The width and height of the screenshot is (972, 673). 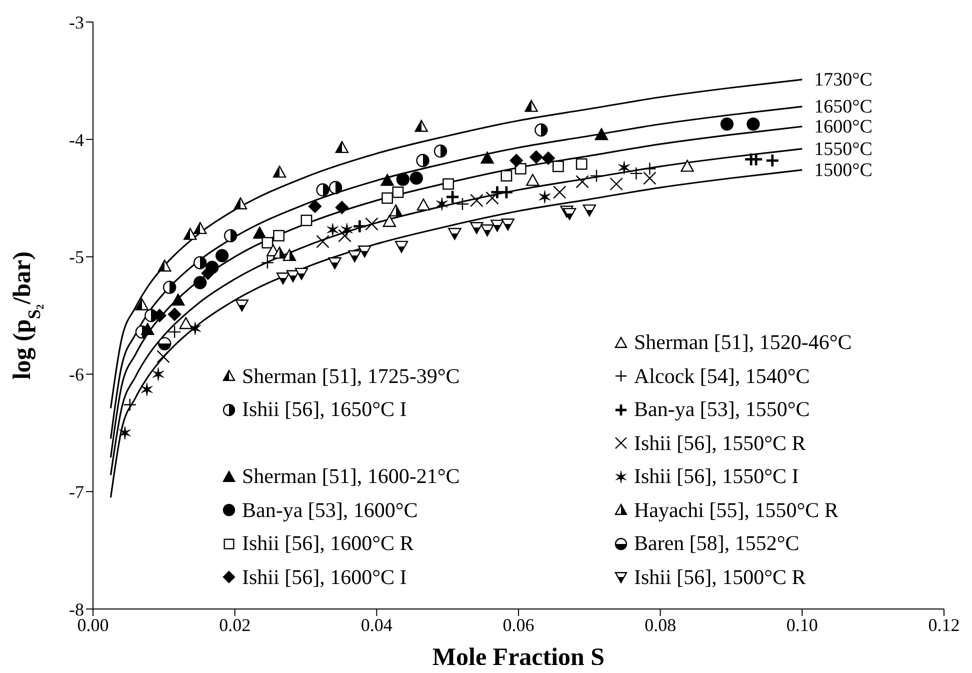 I want to click on y-tick-label: -4, so click(x=76, y=140).